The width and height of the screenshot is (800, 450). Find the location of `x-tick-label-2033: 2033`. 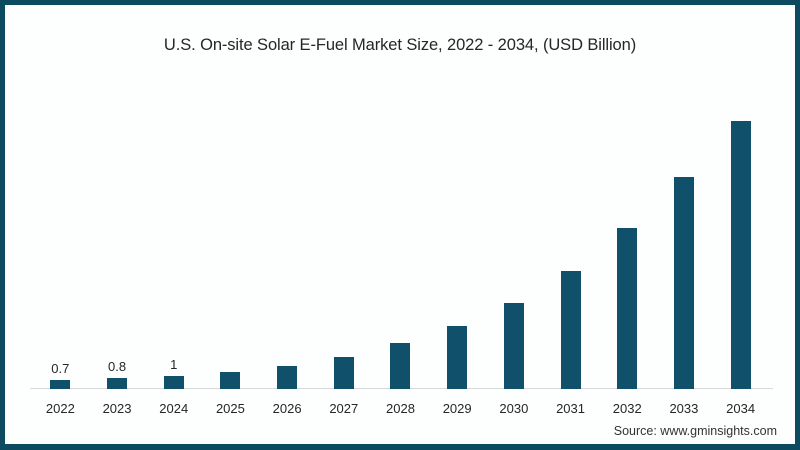

x-tick-label-2033: 2033 is located at coordinates (684, 408).